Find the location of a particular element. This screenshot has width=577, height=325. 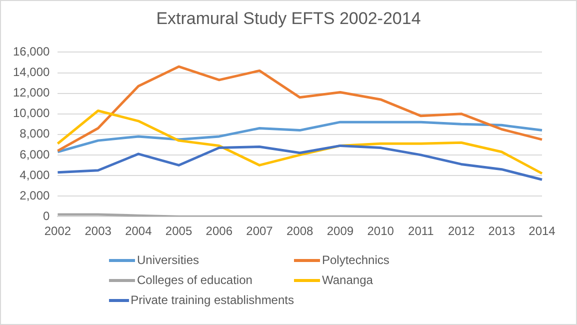

x-tick-label: 2009 is located at coordinates (340, 231).